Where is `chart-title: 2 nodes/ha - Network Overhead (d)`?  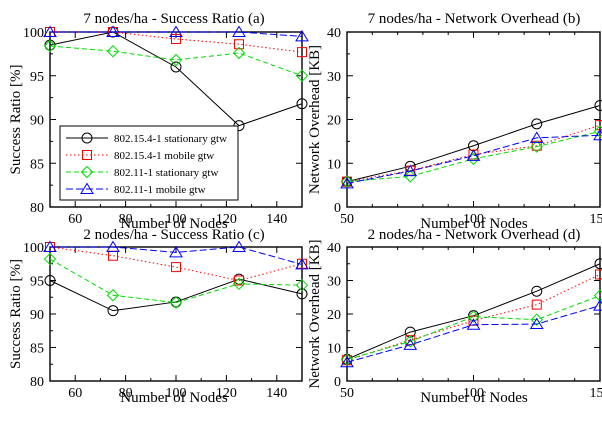 chart-title: 2 nodes/ha - Network Overhead (d) is located at coordinates (474, 235).